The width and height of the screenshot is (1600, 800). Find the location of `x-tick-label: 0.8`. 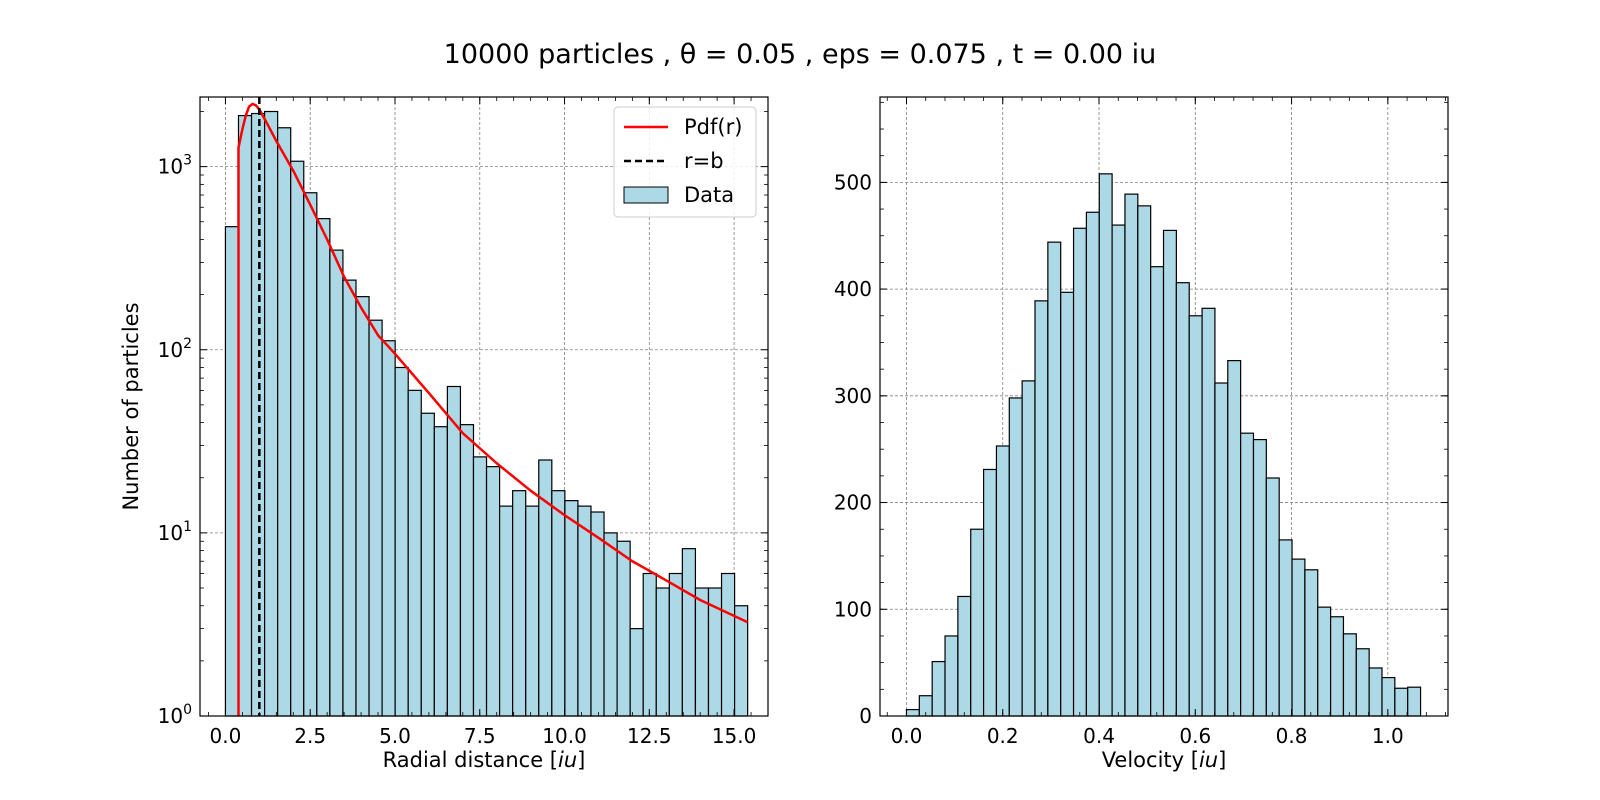

x-tick-label: 0.8 is located at coordinates (1292, 736).